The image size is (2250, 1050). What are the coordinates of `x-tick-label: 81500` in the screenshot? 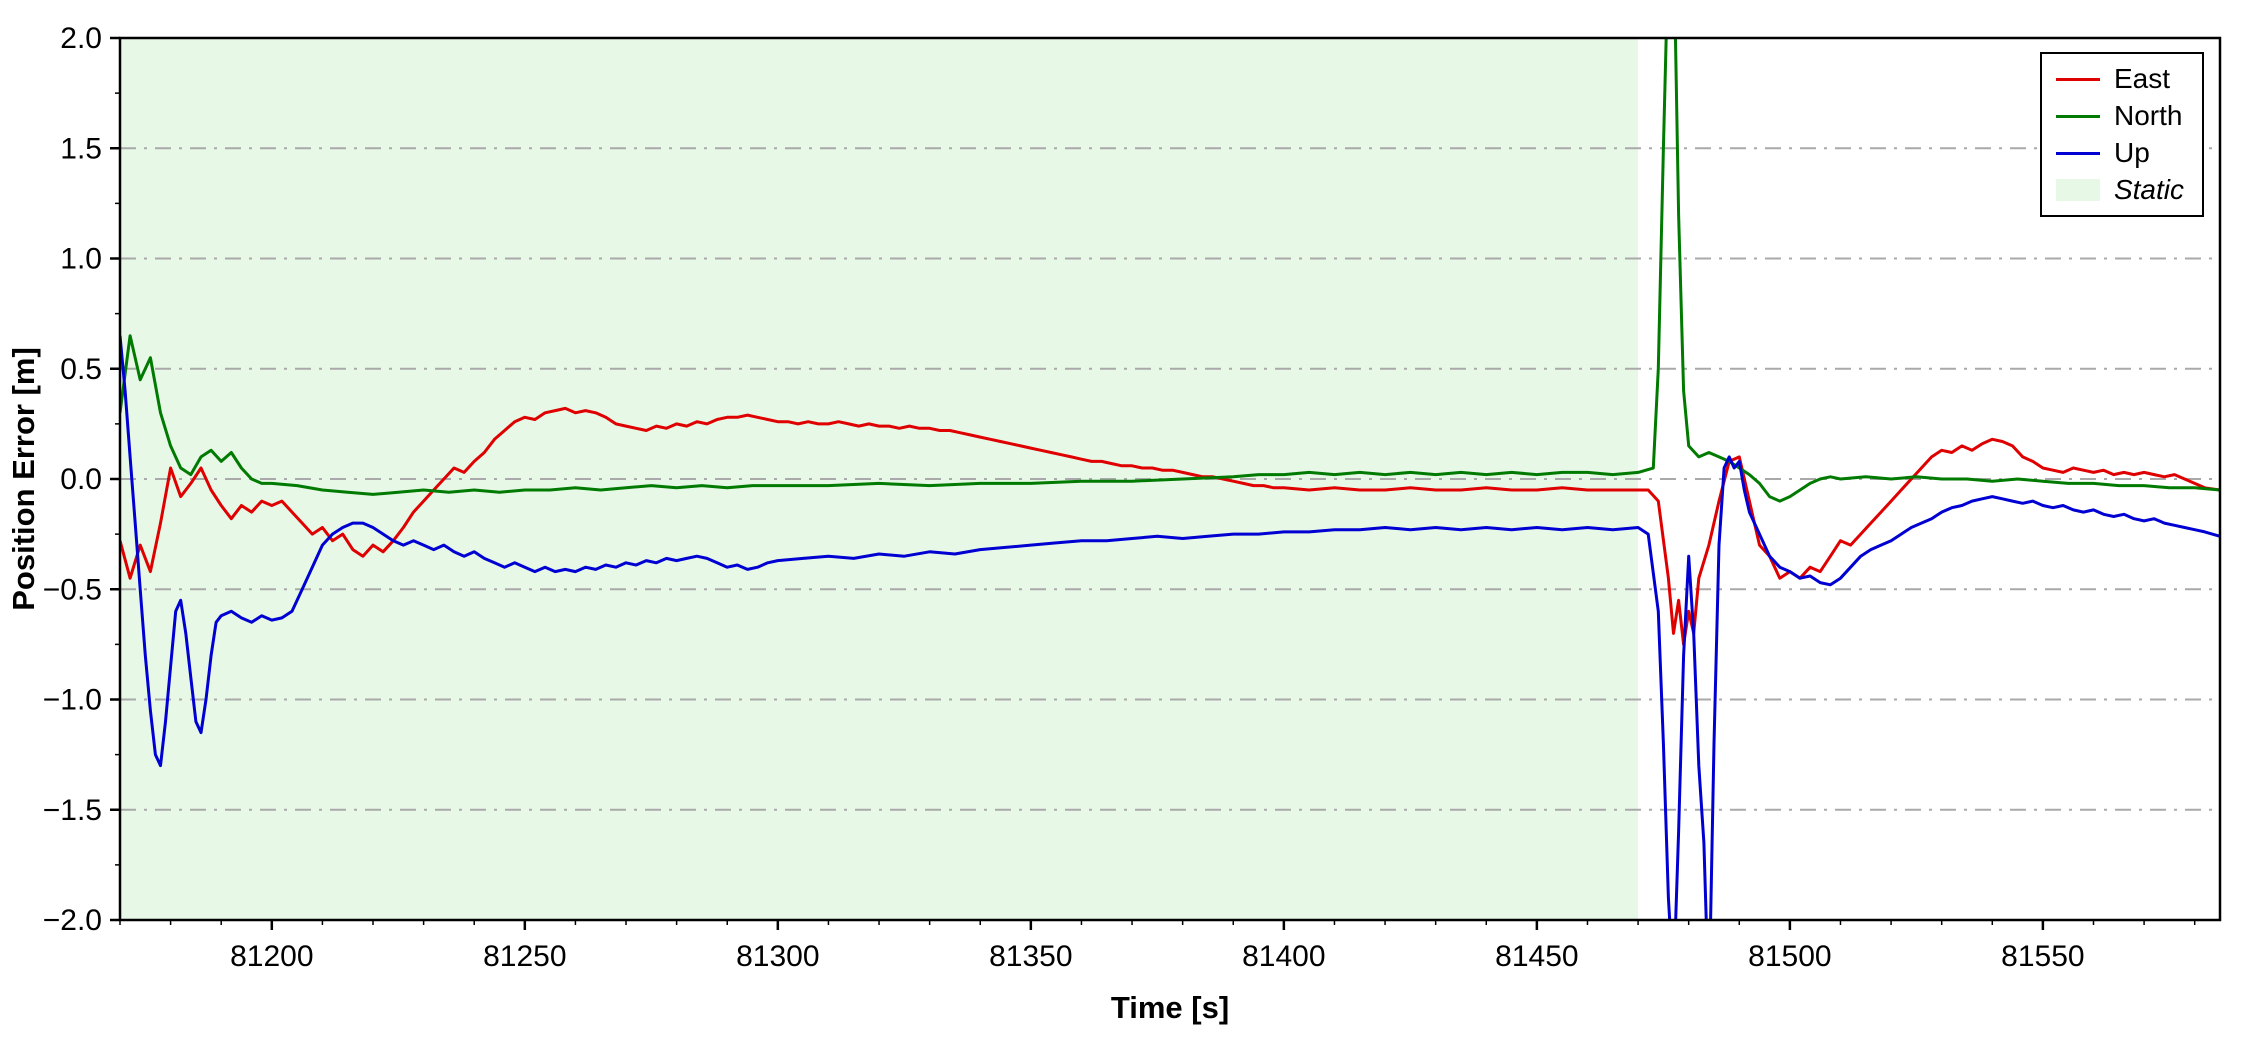 It's located at (1789, 956).